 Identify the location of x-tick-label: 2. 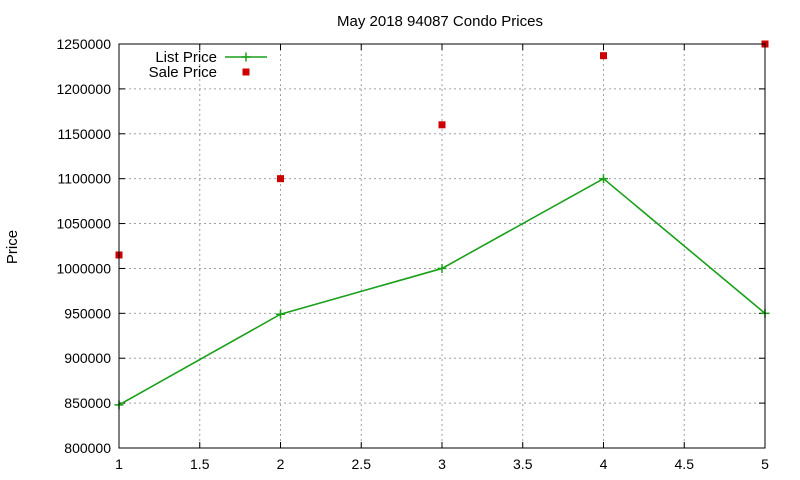
(281, 464).